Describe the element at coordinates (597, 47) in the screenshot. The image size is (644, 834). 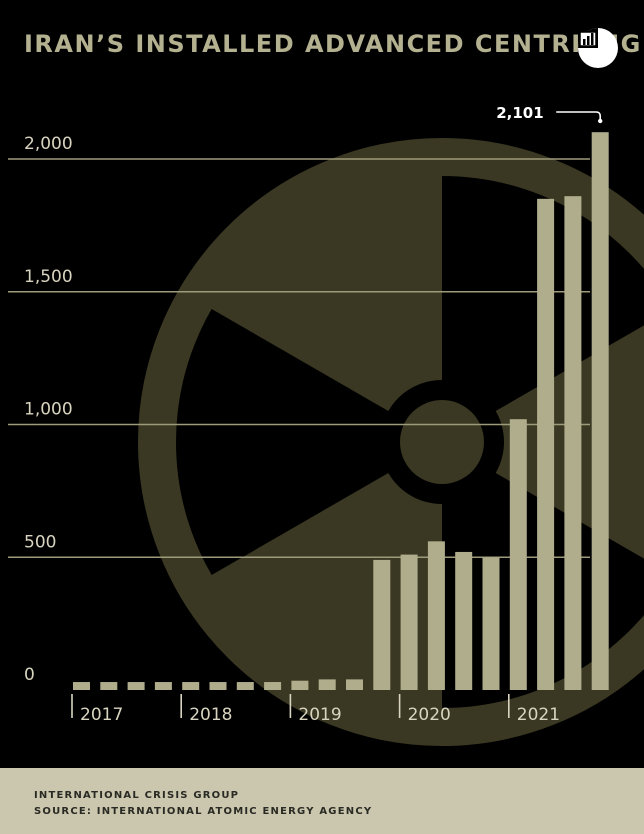
I see `chart-pie-logo-icon` at that location.